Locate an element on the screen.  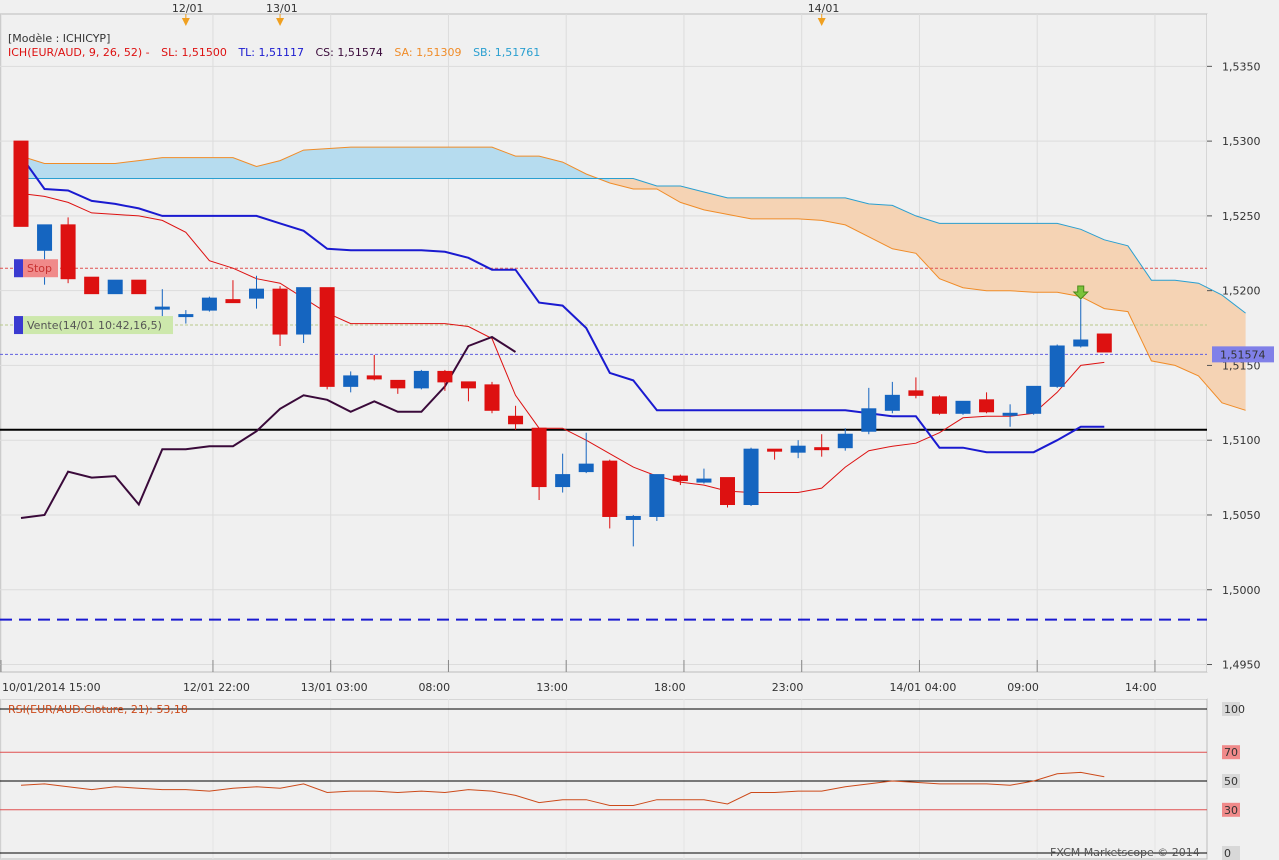
stop-marker-tag is located at coordinates (40, 268).